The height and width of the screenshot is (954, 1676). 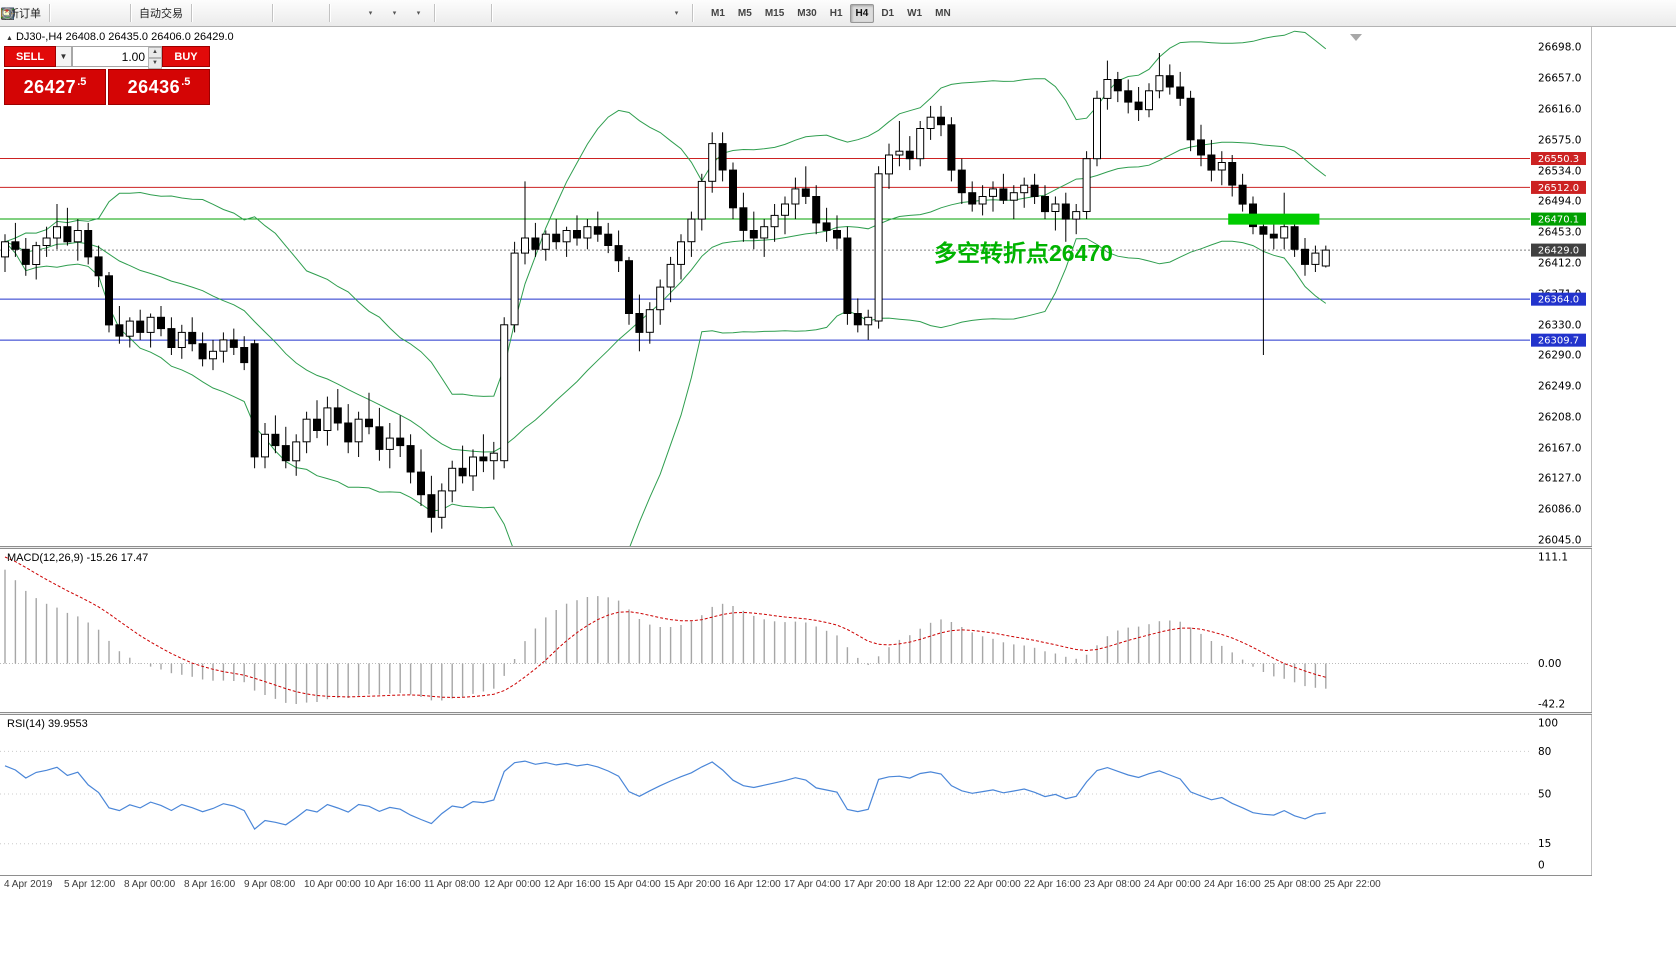 What do you see at coordinates (1356, 37) in the screenshot?
I see `chart-shift-marker-icon` at bounding box center [1356, 37].